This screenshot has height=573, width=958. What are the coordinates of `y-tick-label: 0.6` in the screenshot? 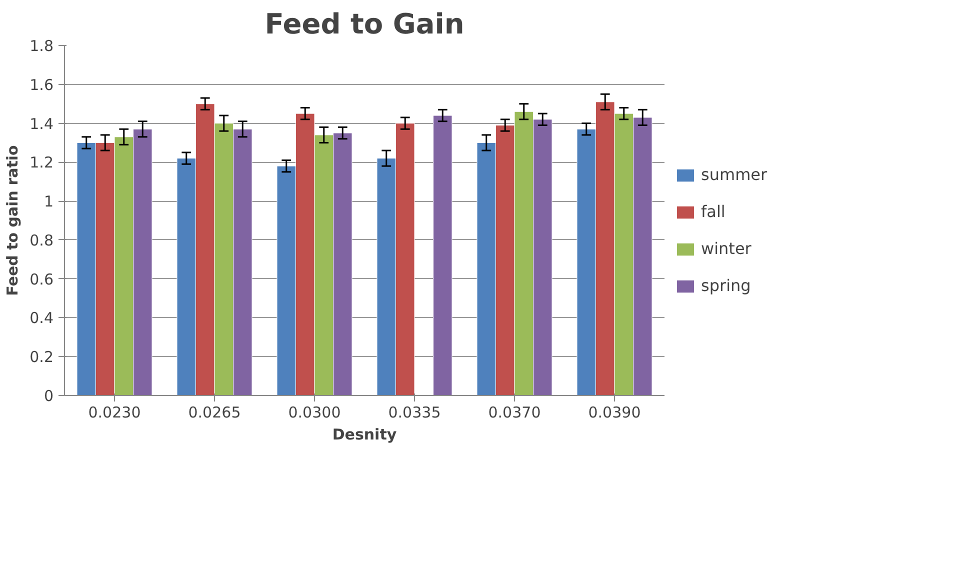 It's located at (42, 279).